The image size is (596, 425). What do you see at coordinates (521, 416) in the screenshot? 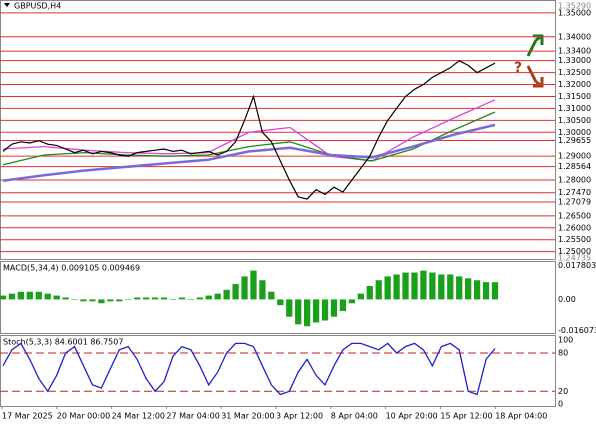
I see `date-label: 18 Apr 04:00` at bounding box center [521, 416].